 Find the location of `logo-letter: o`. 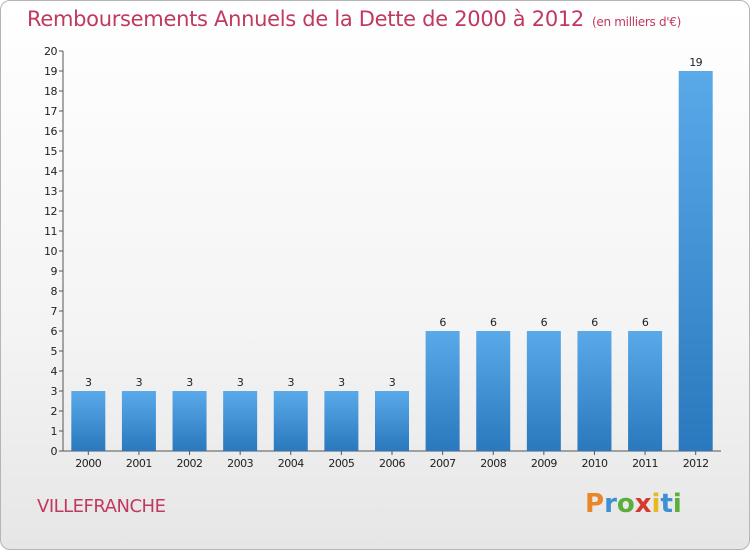

logo-letter: o is located at coordinates (625, 504).